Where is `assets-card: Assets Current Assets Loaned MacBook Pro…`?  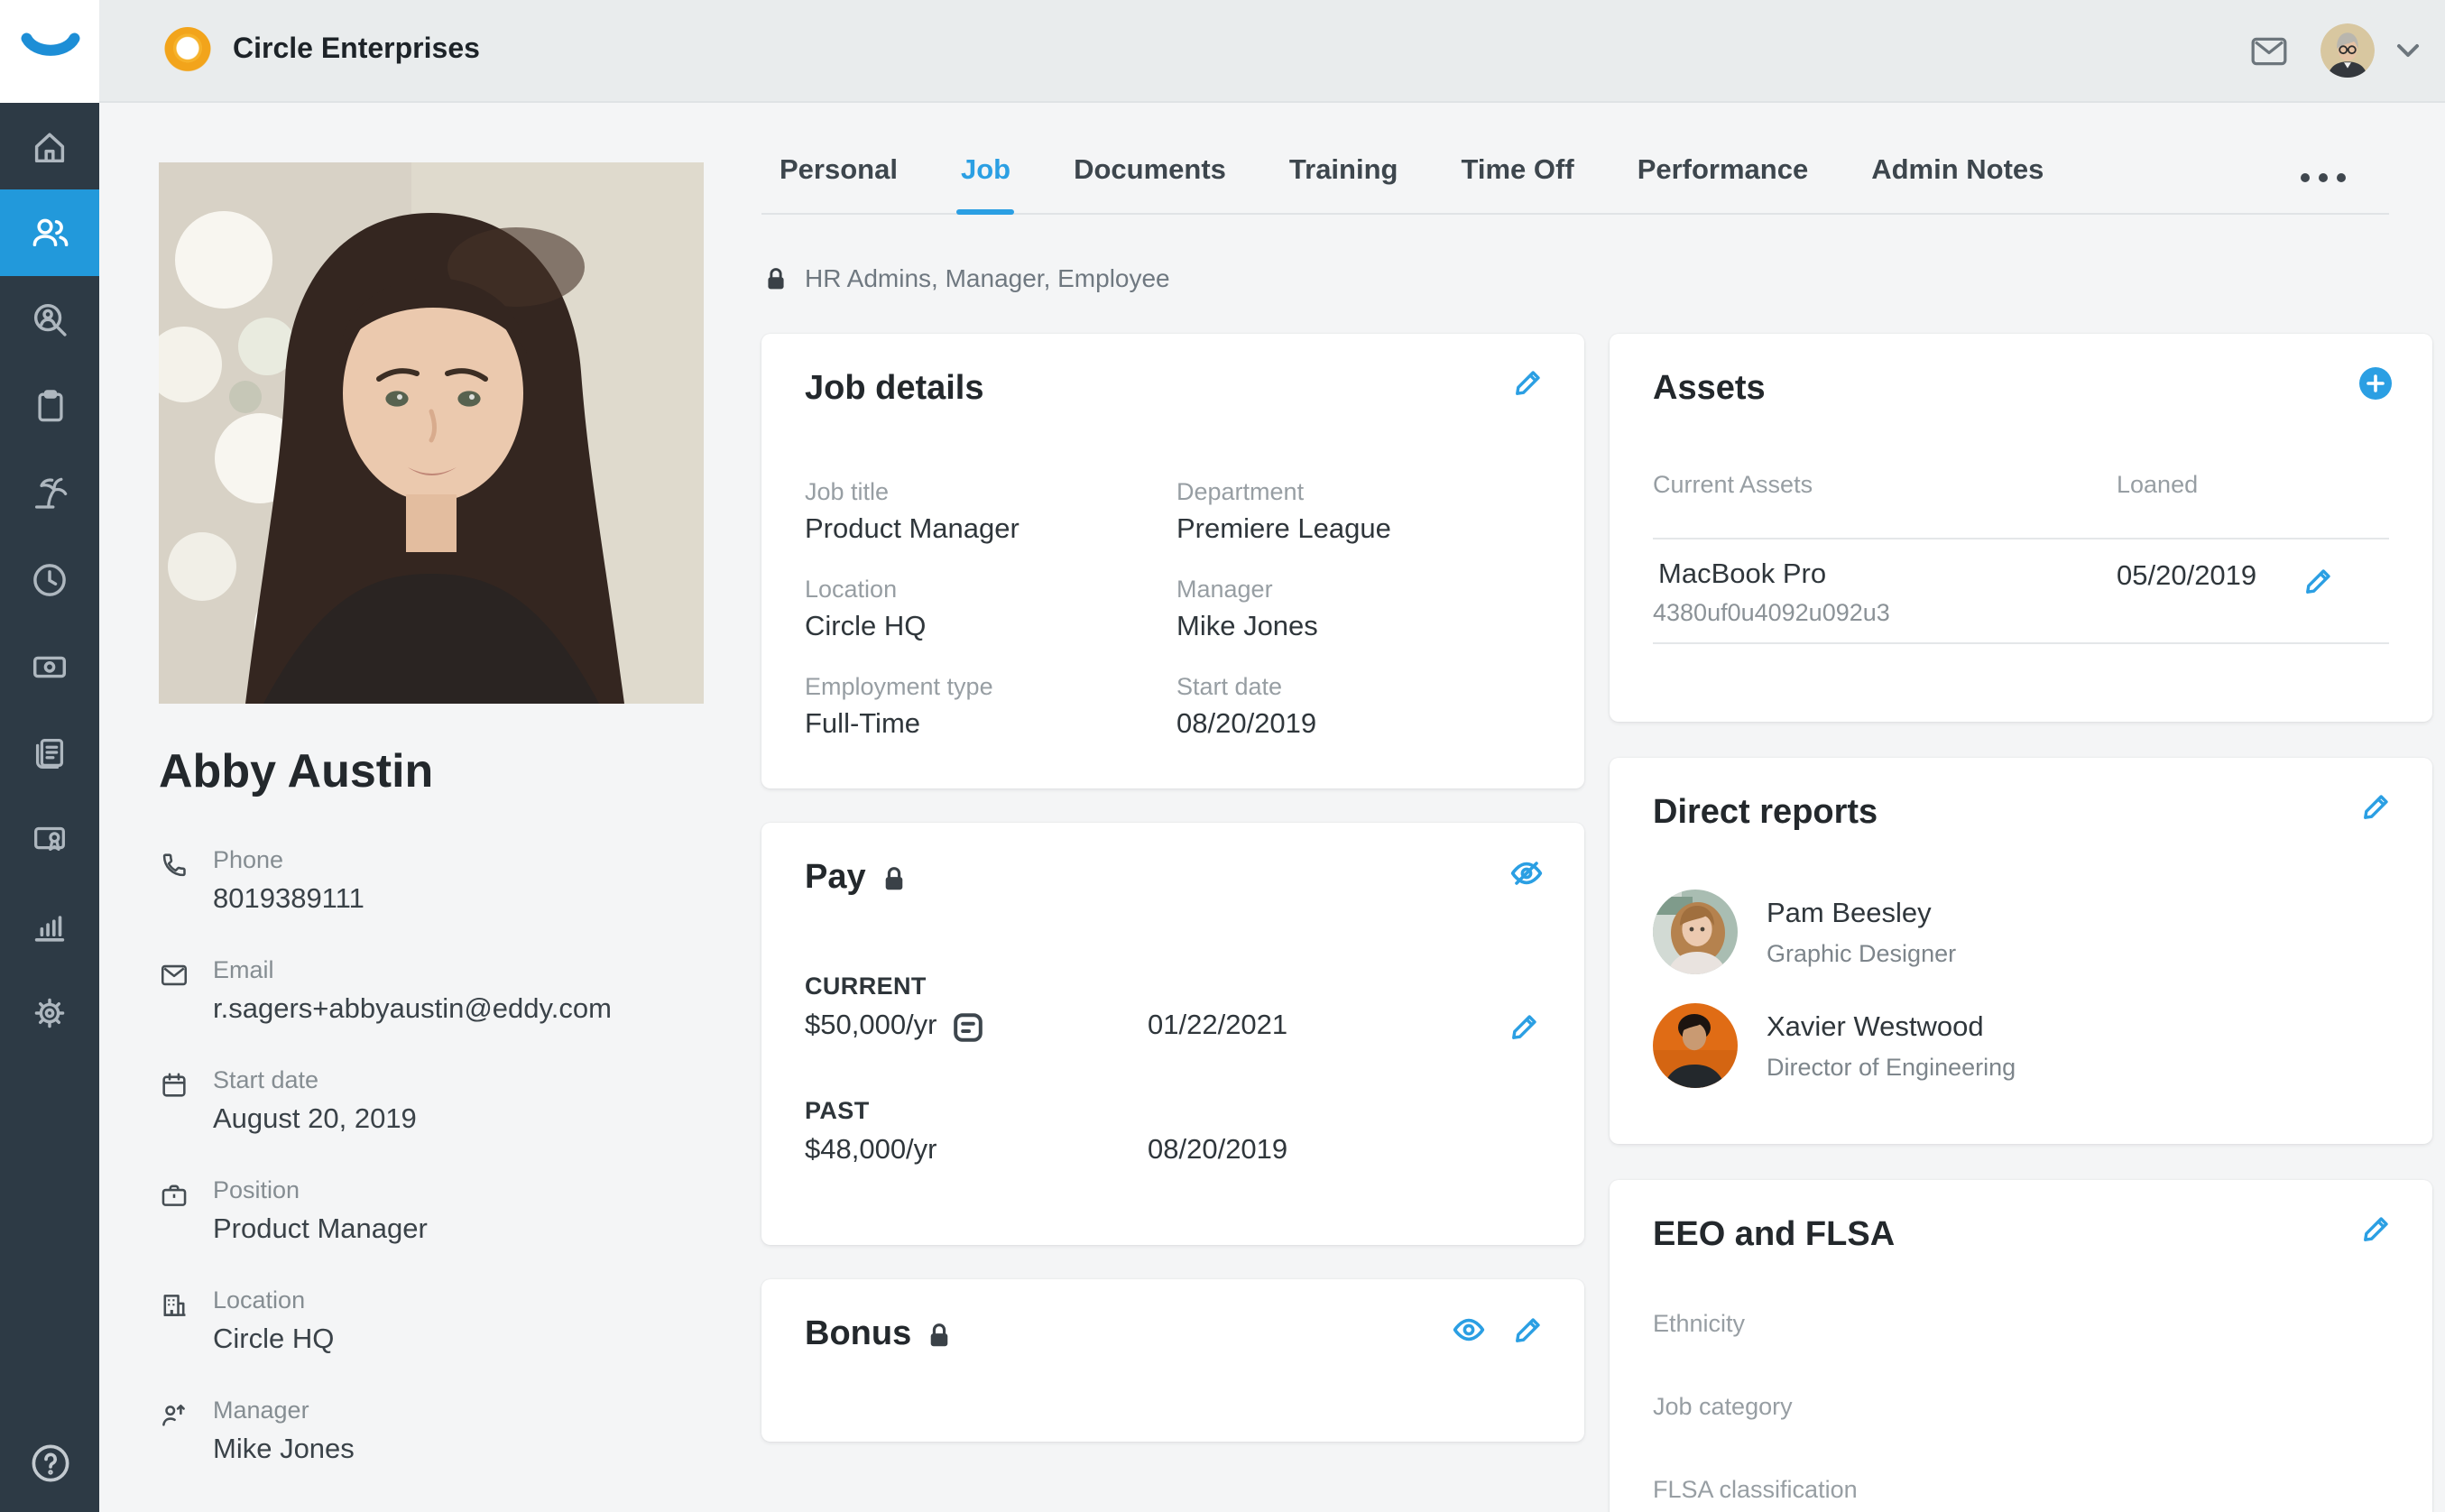
assets-card: Assets Current Assets Loaned MacBook Pro… is located at coordinates (2021, 528).